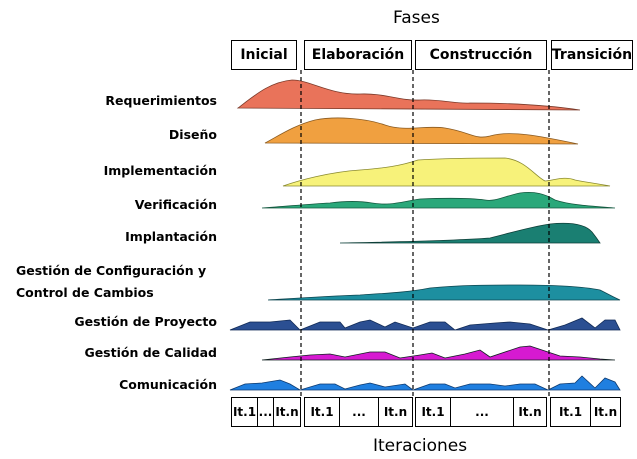 Image resolution: width=637 pixels, height=459 pixels. I want to click on iteration-construccion-1: It.1, so click(433, 412).